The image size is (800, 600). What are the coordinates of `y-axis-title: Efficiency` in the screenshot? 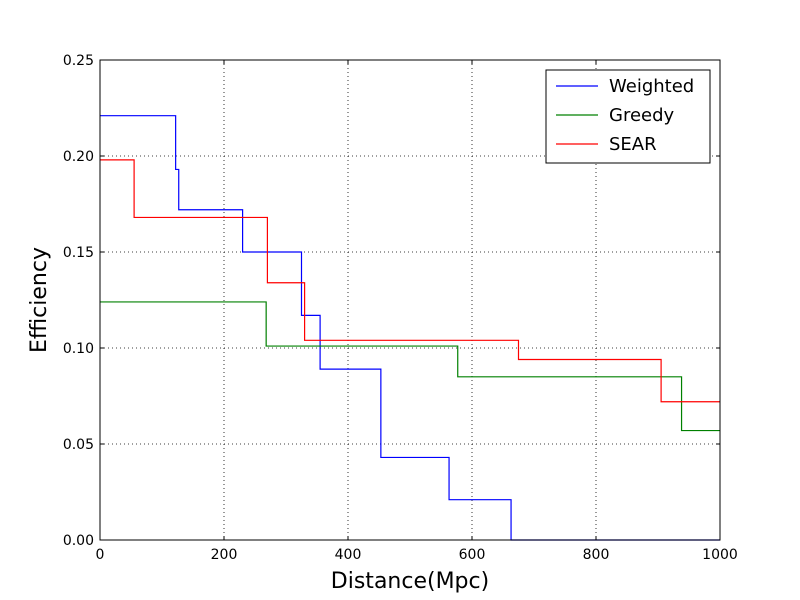 It's located at (39, 300).